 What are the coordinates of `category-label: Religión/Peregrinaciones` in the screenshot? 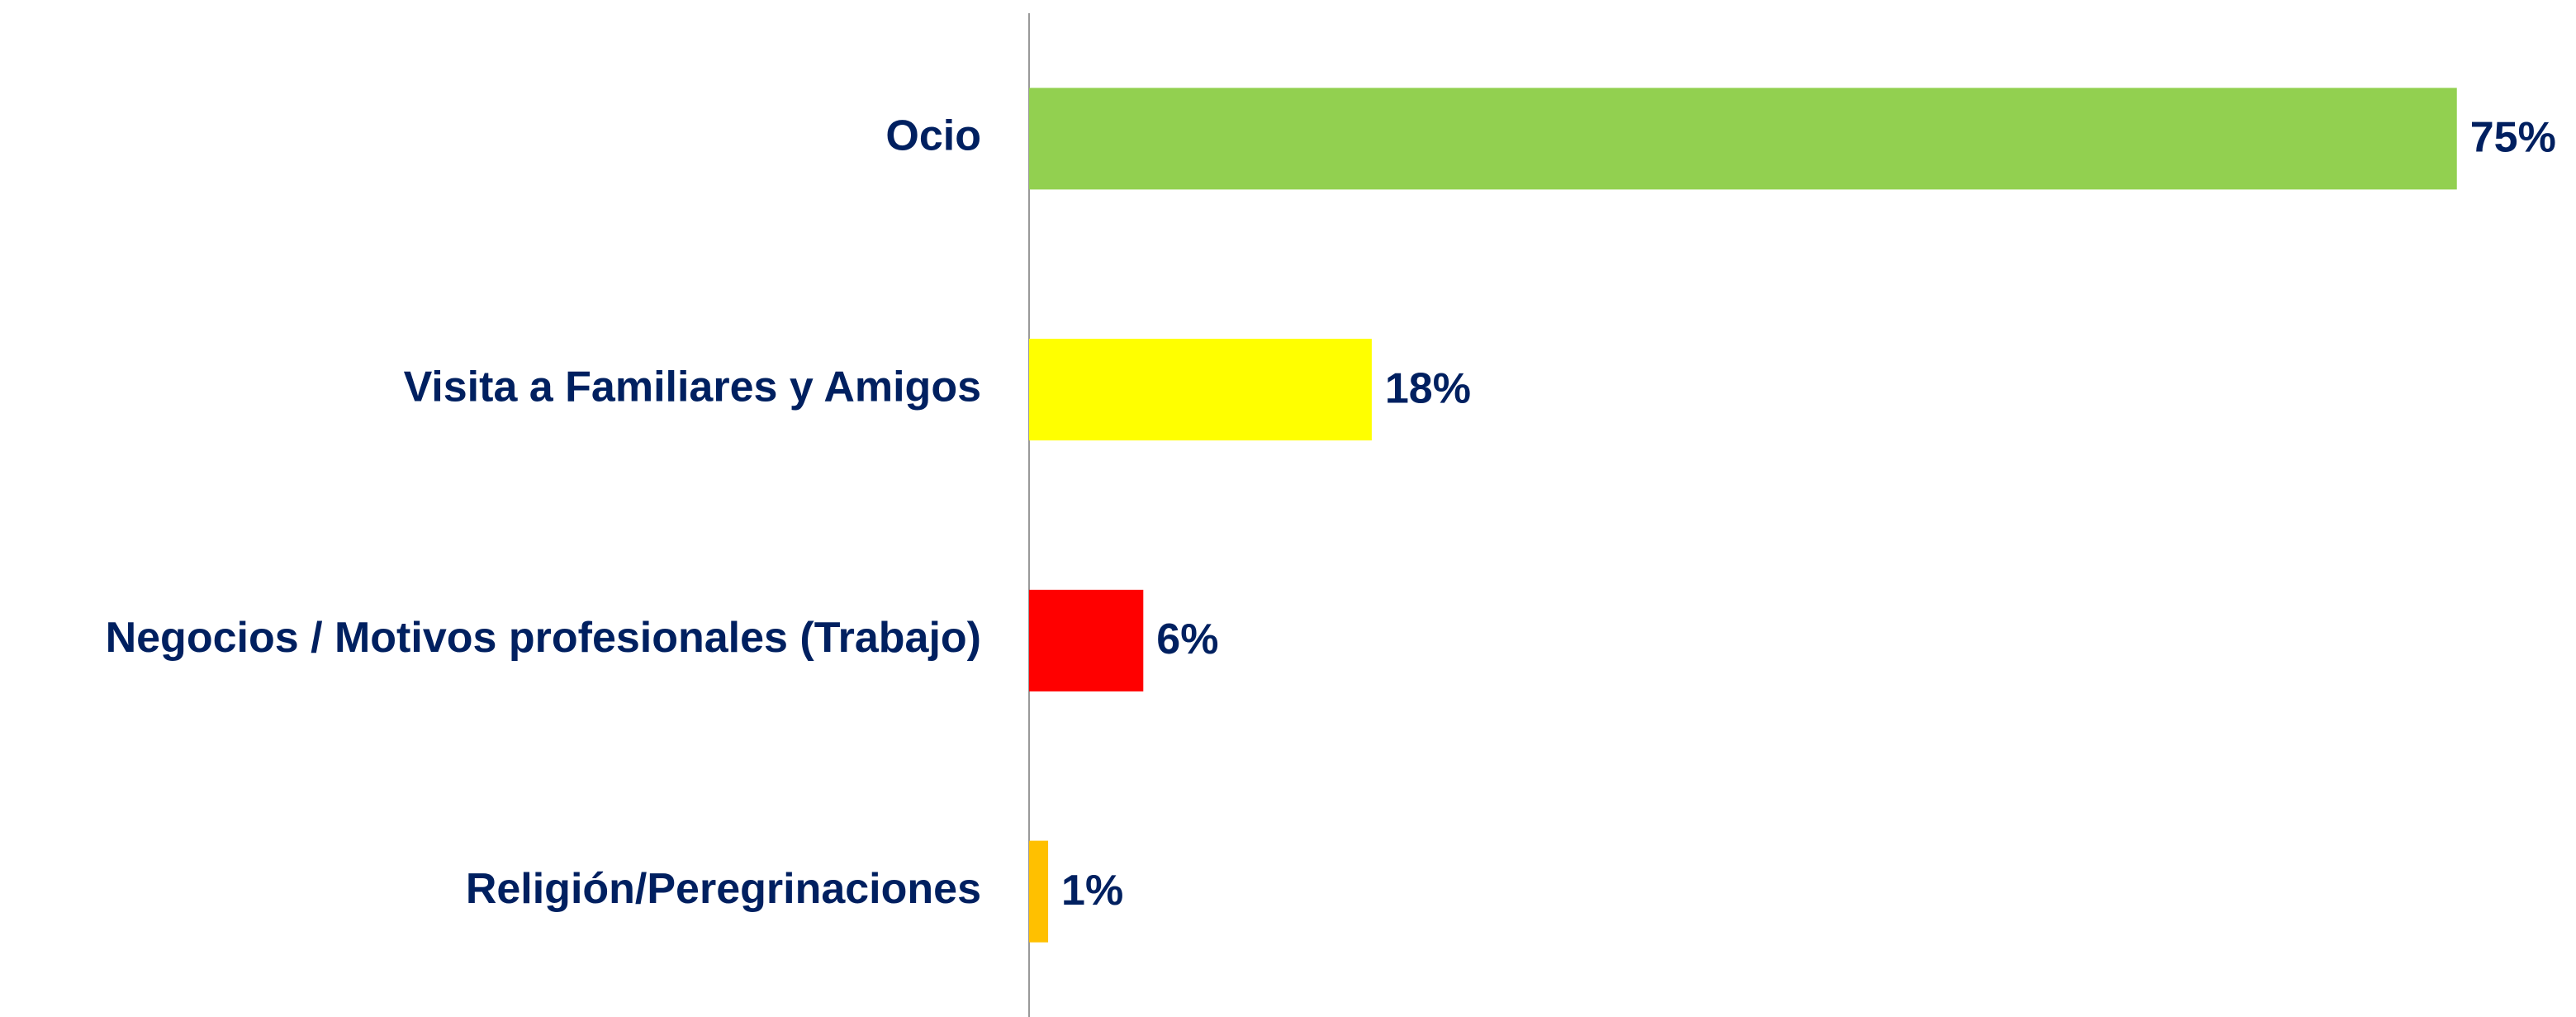 It's located at (723, 889).